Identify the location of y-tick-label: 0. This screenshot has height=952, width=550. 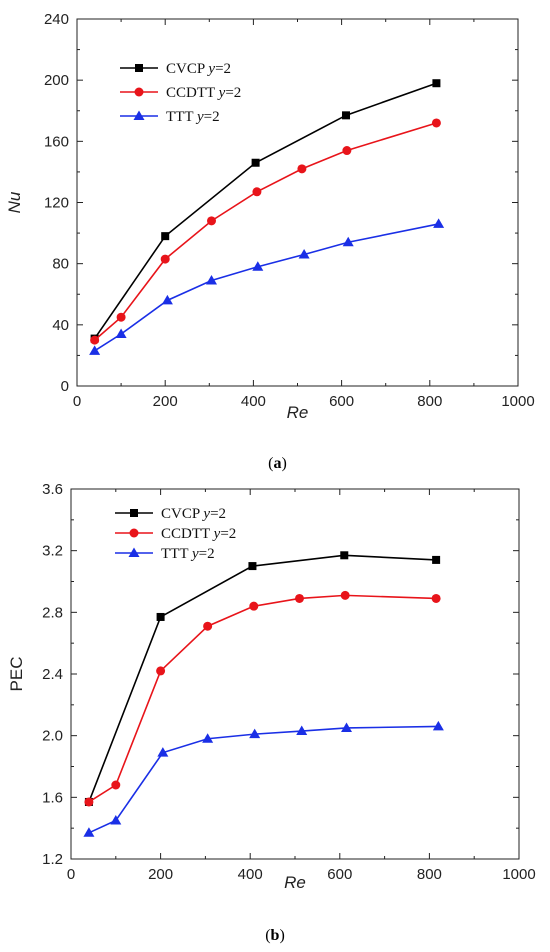
(65, 386).